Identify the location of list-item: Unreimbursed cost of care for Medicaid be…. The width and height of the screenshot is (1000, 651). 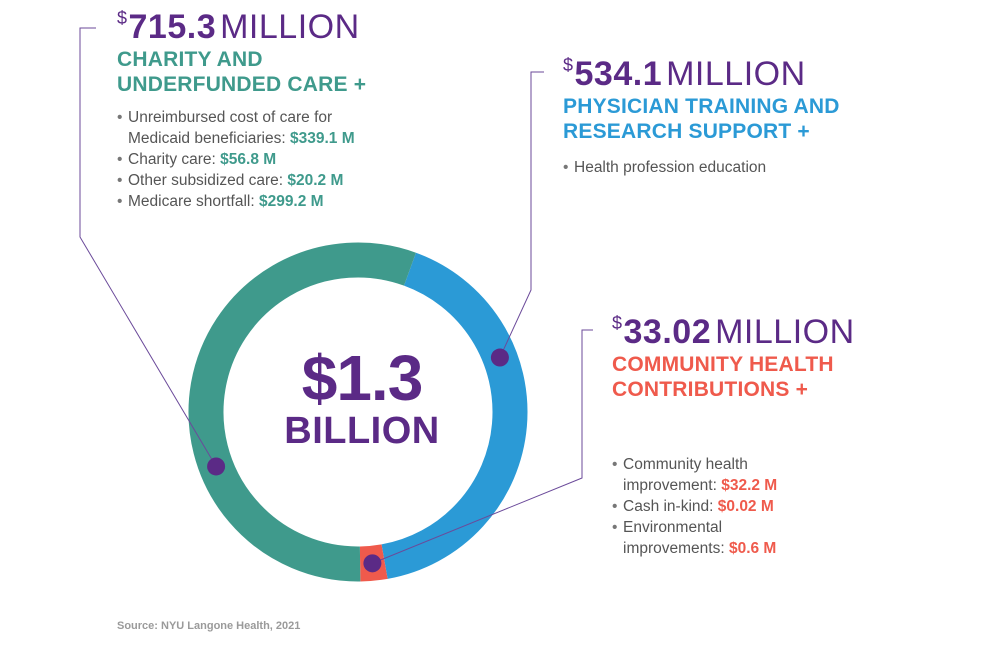
(277, 128).